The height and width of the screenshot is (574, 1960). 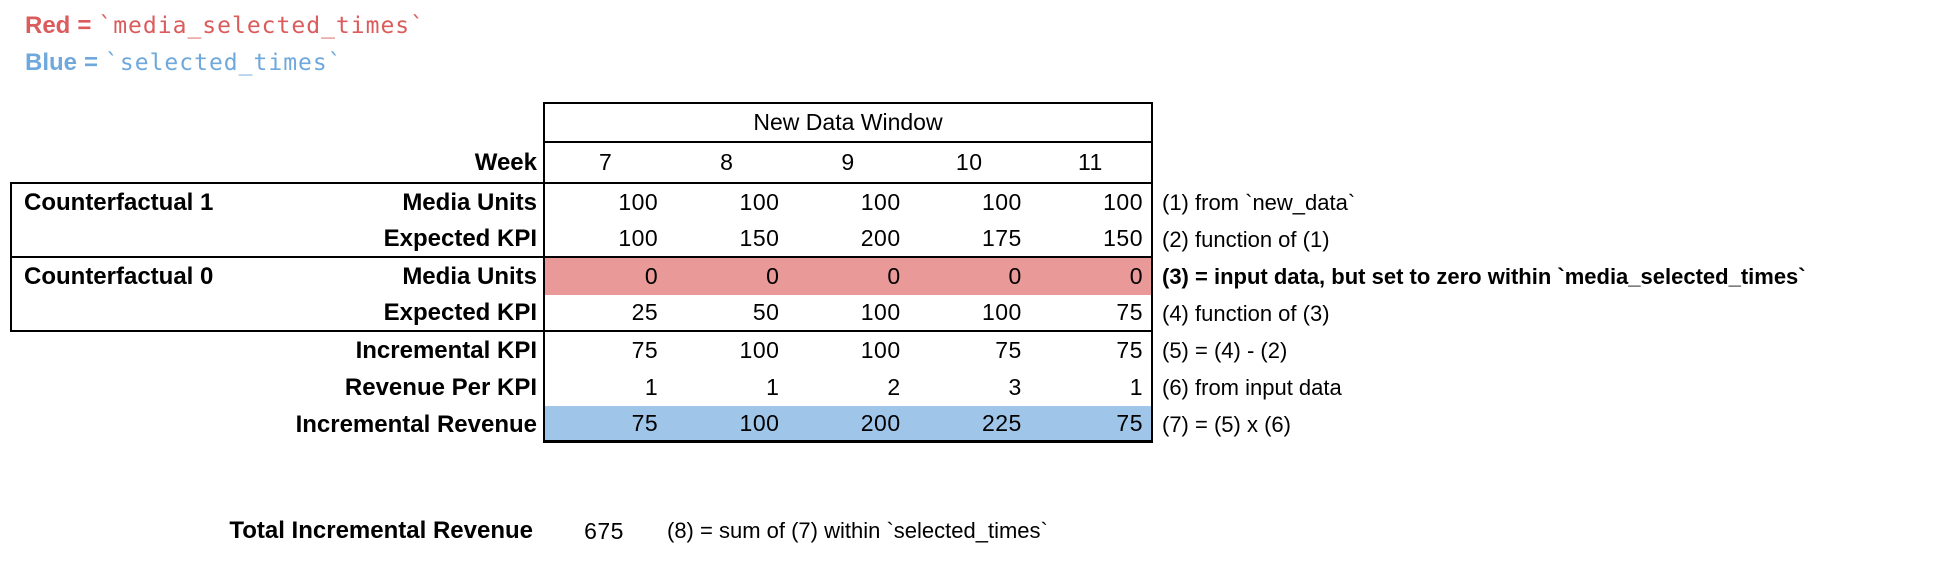 What do you see at coordinates (276, 350) in the screenshot?
I see `row-label-cell: Incremental KPI` at bounding box center [276, 350].